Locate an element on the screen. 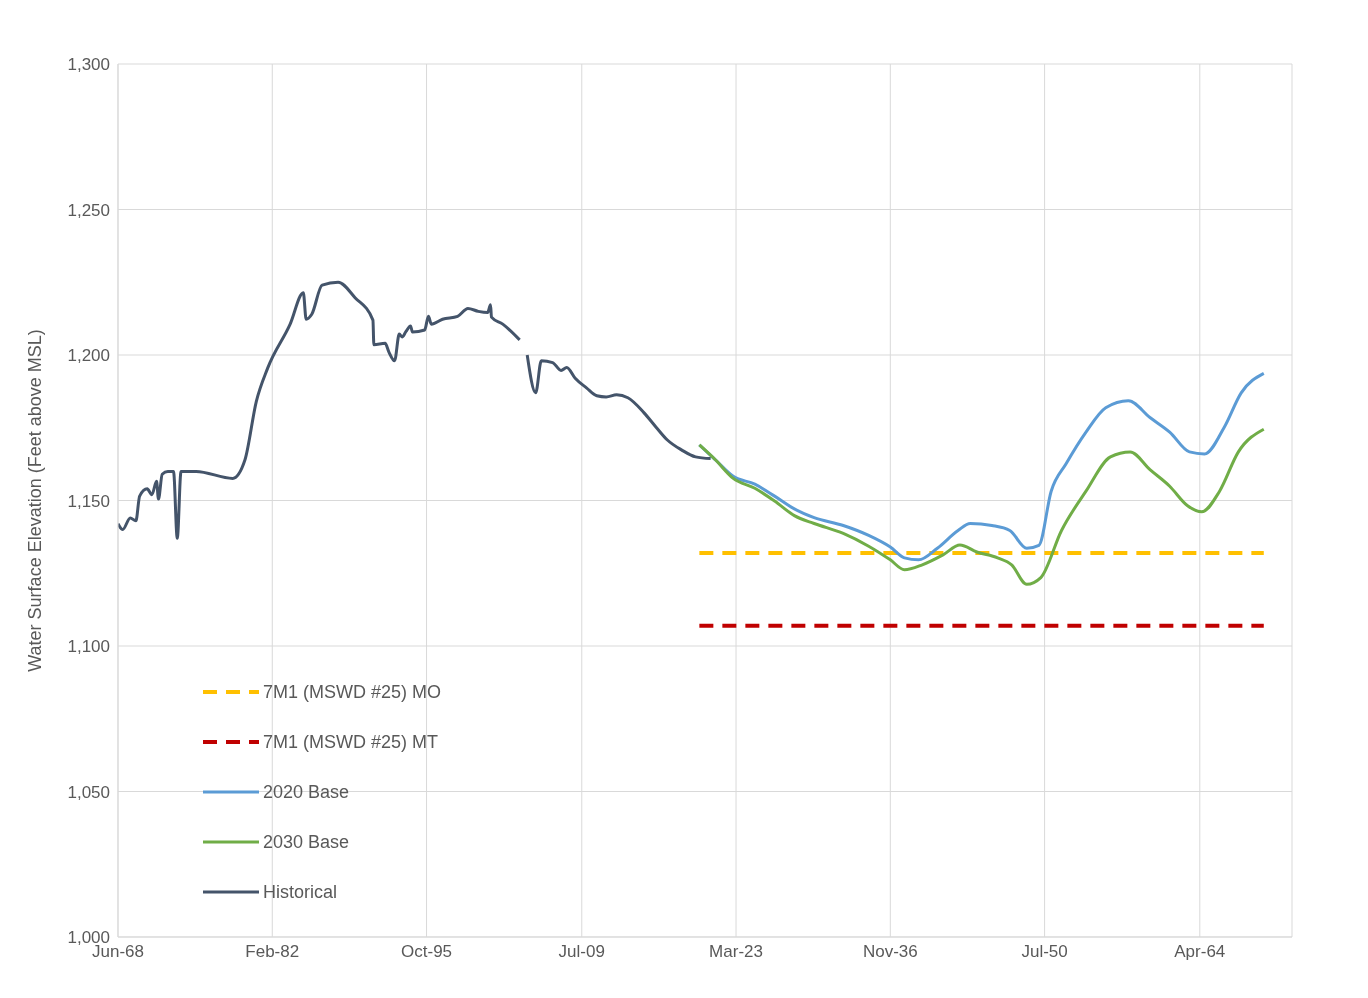 This screenshot has width=1368, height=998. y-tick-label: 1,200 is located at coordinates (88, 356).